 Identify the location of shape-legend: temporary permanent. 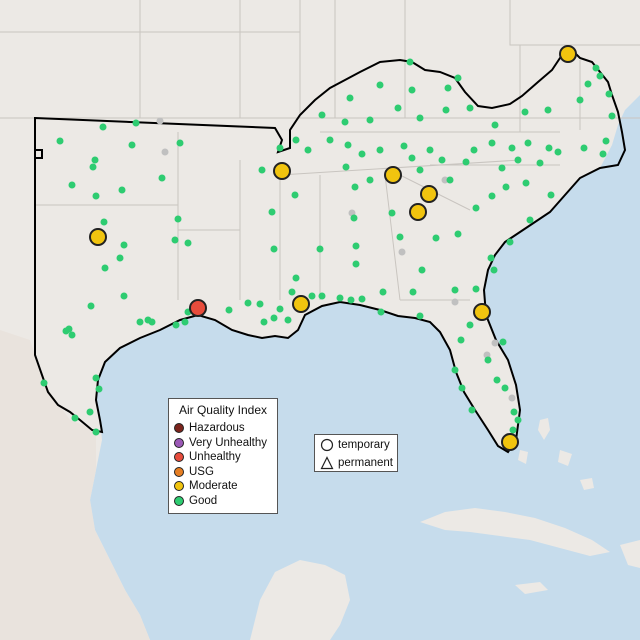
(356, 453).